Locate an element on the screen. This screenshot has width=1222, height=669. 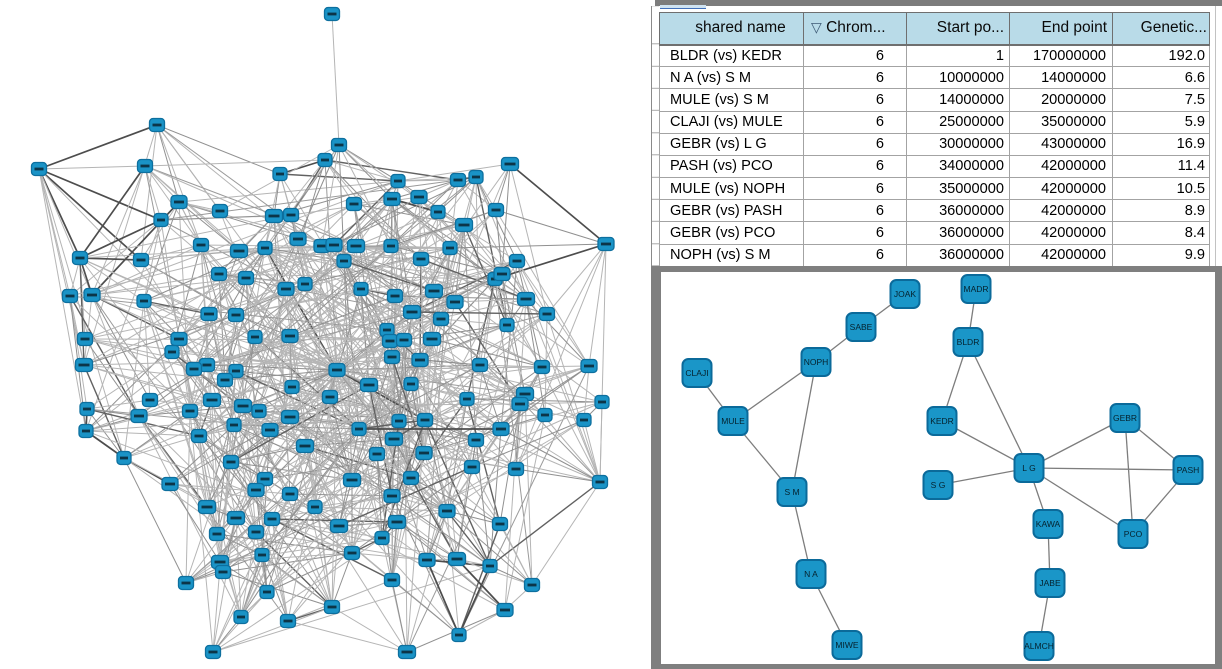
svg-text: S M is located at coordinates (791, 492).